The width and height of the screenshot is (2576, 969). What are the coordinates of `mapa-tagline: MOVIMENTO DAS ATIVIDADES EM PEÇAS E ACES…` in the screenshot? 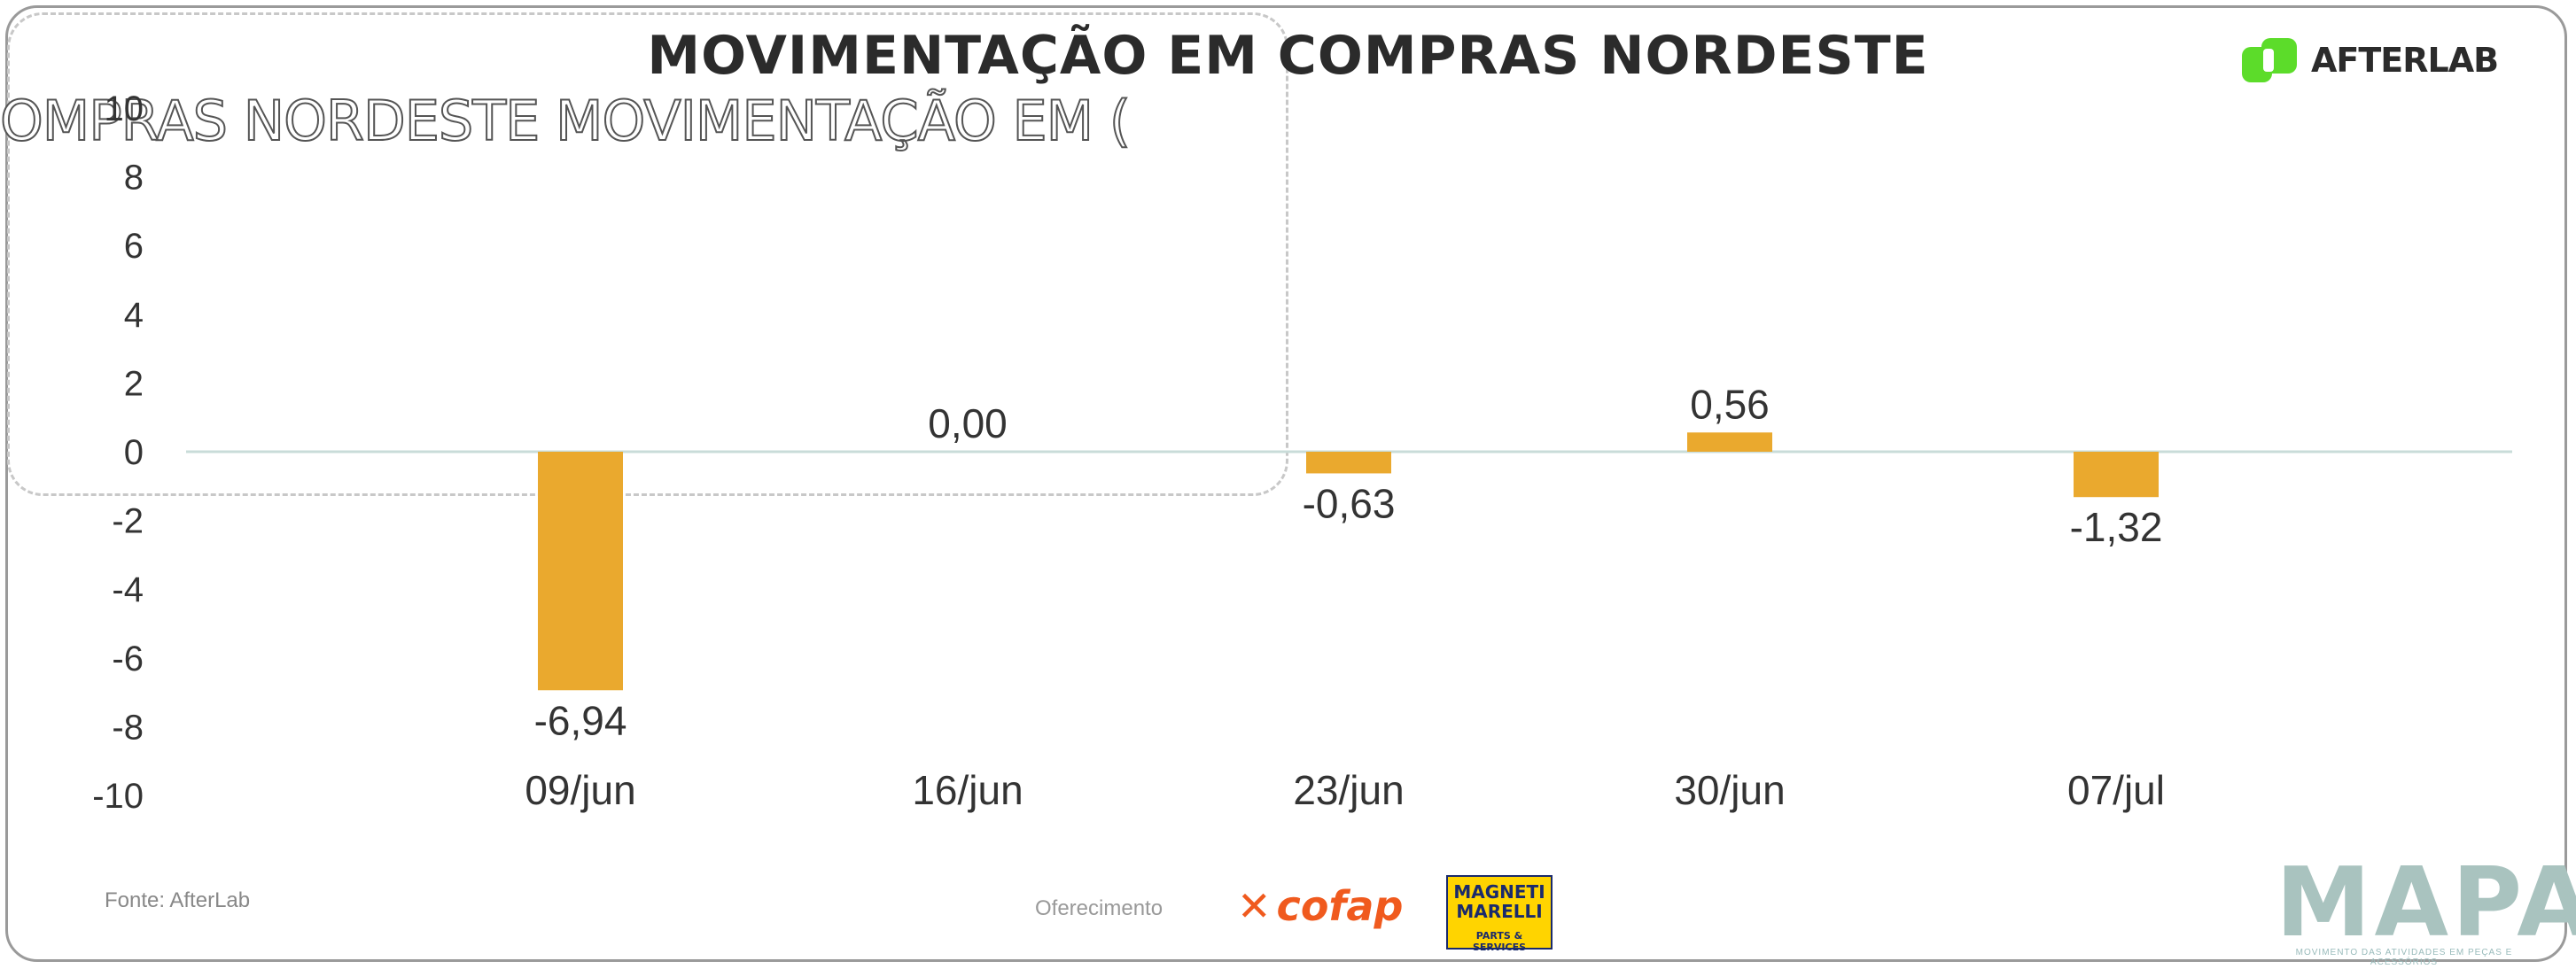 It's located at (2404, 957).